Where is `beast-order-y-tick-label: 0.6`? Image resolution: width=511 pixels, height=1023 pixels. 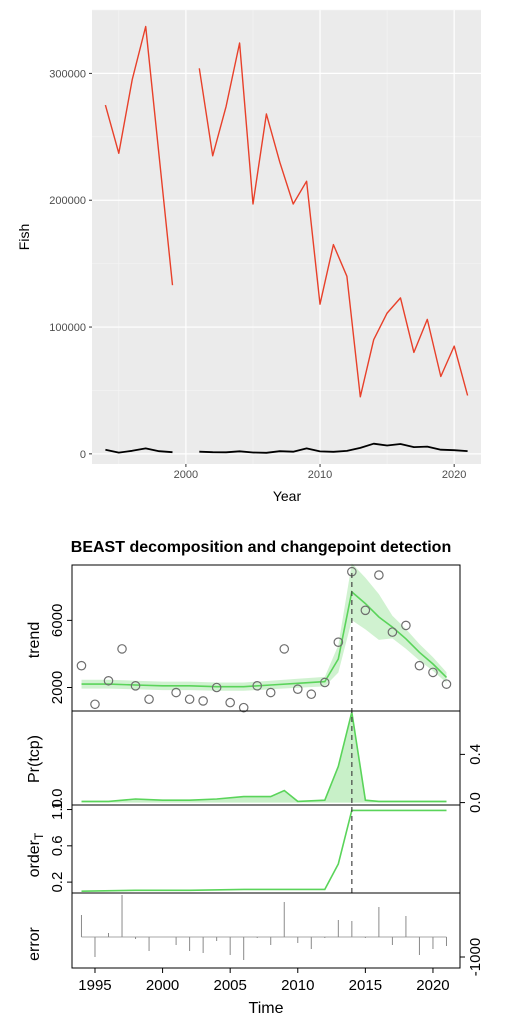 beast-order-y-tick-label: 0.6 is located at coordinates (57, 845).